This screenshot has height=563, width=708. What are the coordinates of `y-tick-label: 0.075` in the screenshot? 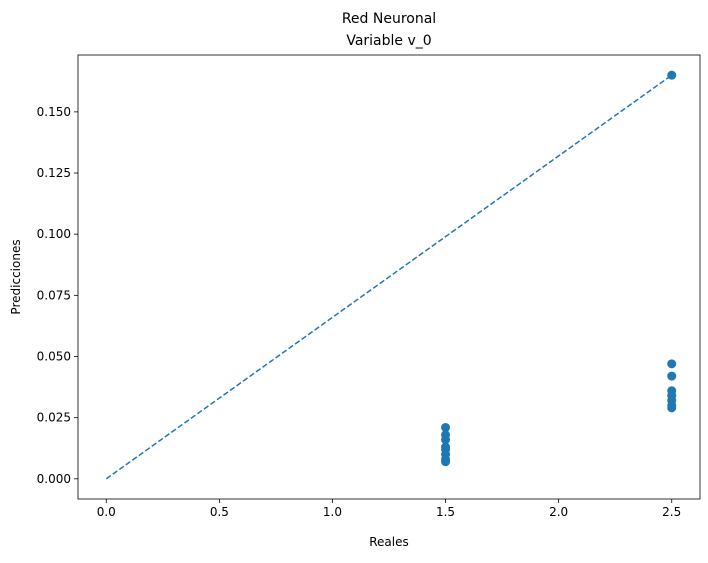 It's located at (54, 295).